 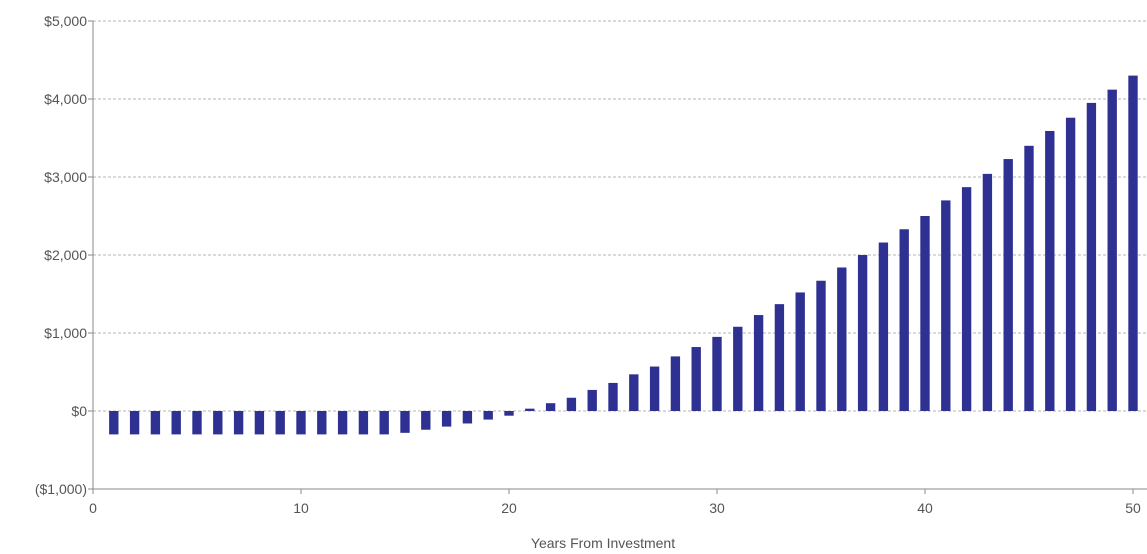 I want to click on x-axis-ticks: 0 10 20 30 40 50, so click(x=615, y=502).